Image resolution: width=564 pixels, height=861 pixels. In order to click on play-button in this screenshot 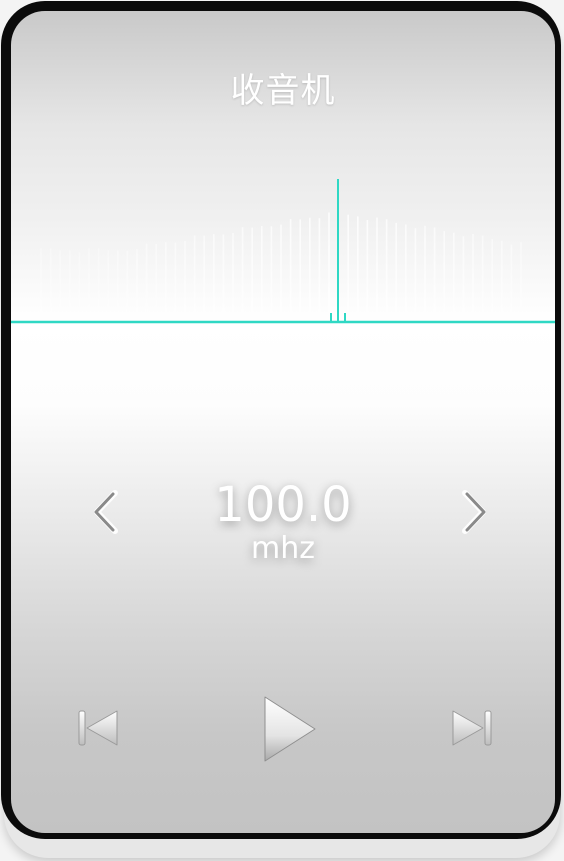, I will do `click(292, 729)`.